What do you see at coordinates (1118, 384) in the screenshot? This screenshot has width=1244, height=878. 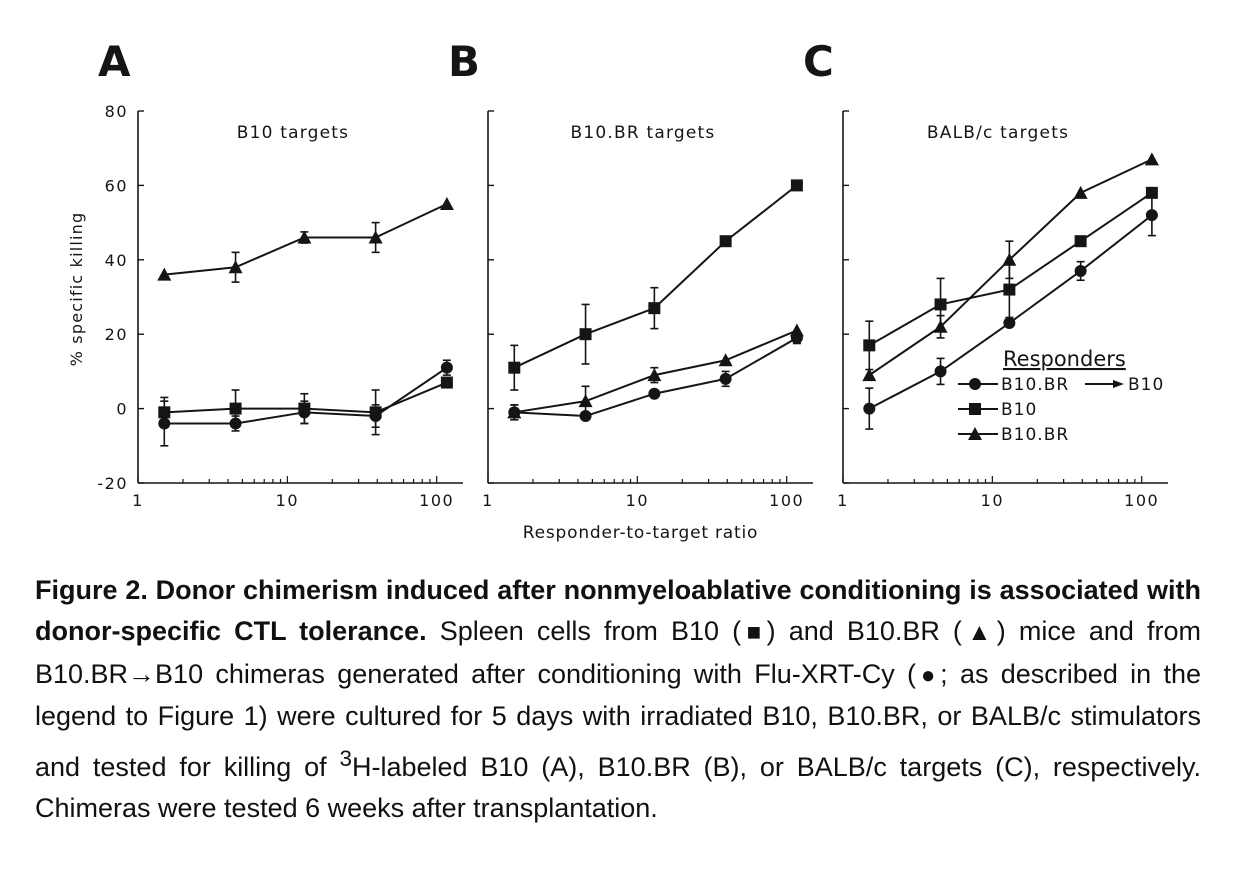 I see `legend-arrow-head` at bounding box center [1118, 384].